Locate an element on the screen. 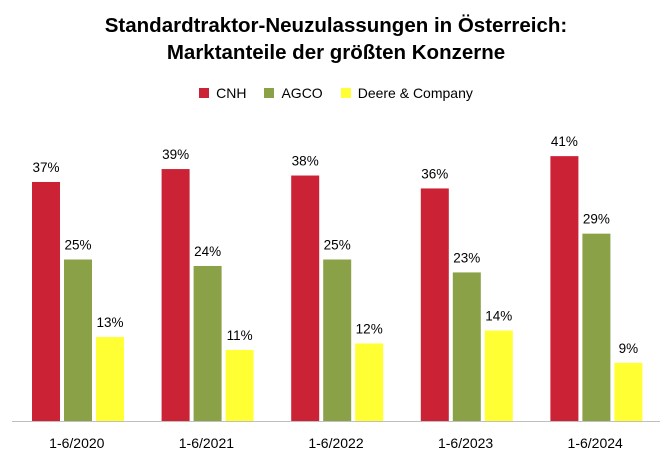 Image resolution: width=672 pixels, height=456 pixels. legend-item-cnh: CNH is located at coordinates (222, 93).